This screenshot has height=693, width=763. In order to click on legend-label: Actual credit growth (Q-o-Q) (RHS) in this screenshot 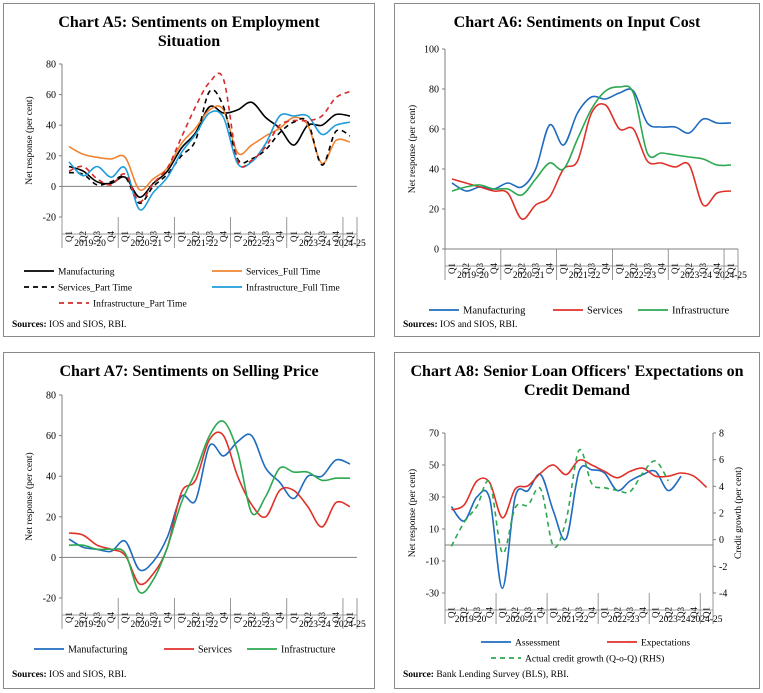, I will do `click(594, 659)`.